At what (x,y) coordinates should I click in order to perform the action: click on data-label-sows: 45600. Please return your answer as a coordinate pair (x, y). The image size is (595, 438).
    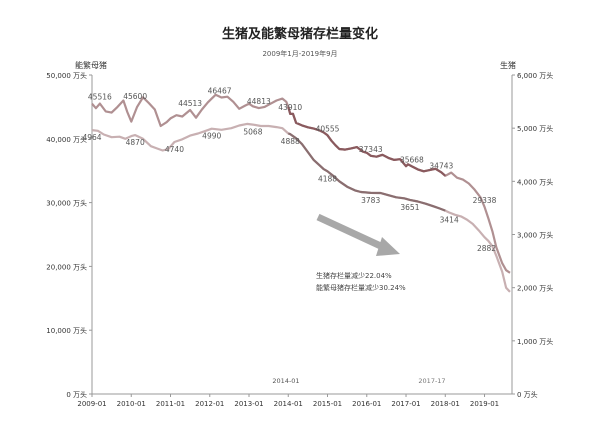
    Looking at the image, I should click on (135, 96).